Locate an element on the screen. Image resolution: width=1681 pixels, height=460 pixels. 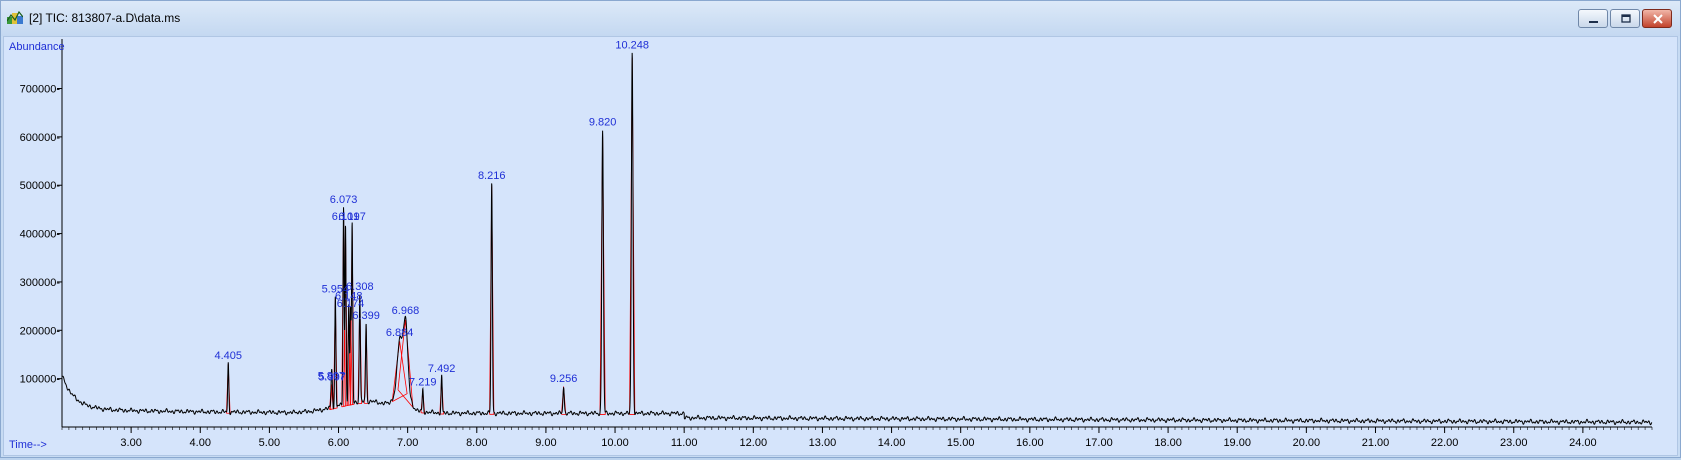
y-tick-label: 100000- is located at coordinates (40, 380).